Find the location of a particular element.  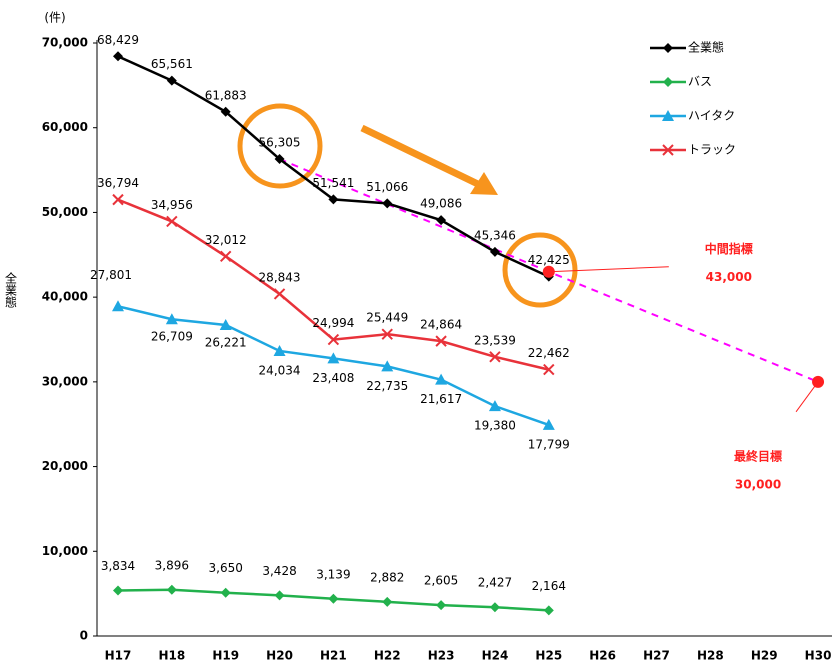

y-tick-label: 40,000 is located at coordinates (65, 297).